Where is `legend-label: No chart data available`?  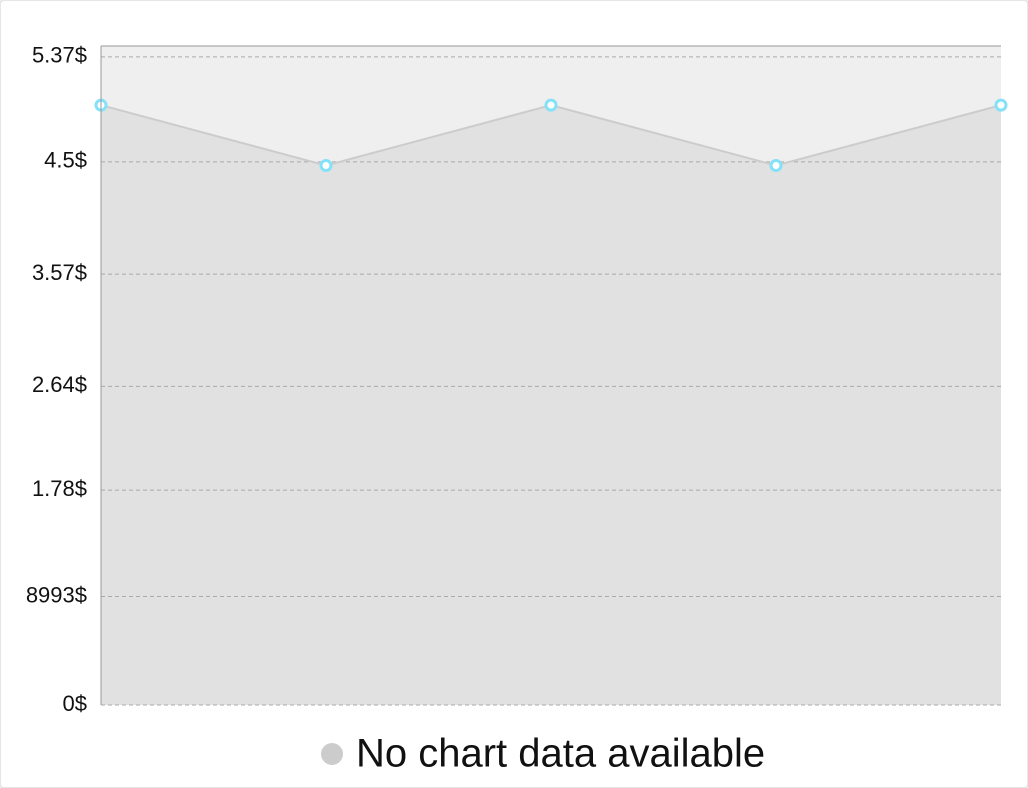 legend-label: No chart data available is located at coordinates (560, 754).